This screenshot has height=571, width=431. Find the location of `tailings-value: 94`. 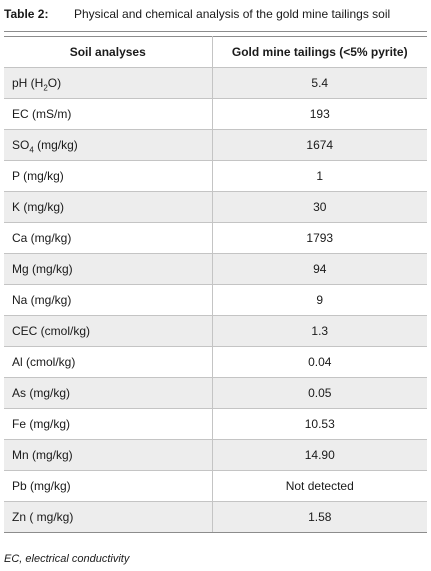

tailings-value: 94 is located at coordinates (319, 269).